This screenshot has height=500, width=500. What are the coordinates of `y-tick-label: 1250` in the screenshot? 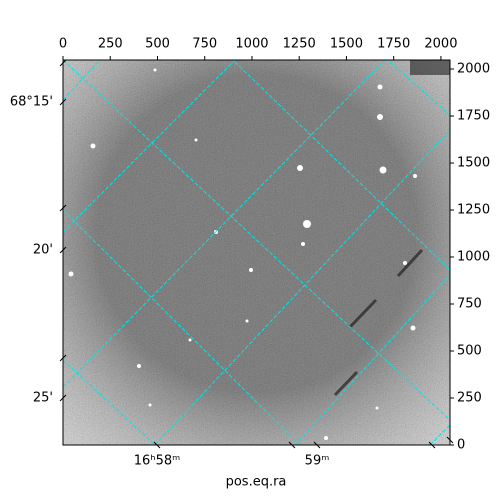 It's located at (473, 210).